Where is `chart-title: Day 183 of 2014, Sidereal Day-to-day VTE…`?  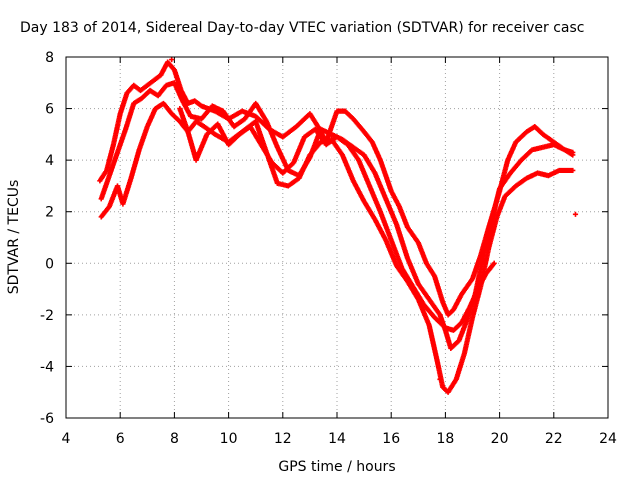 chart-title: Day 183 of 2014, Sidereal Day-to-day VTE… is located at coordinates (302, 28).